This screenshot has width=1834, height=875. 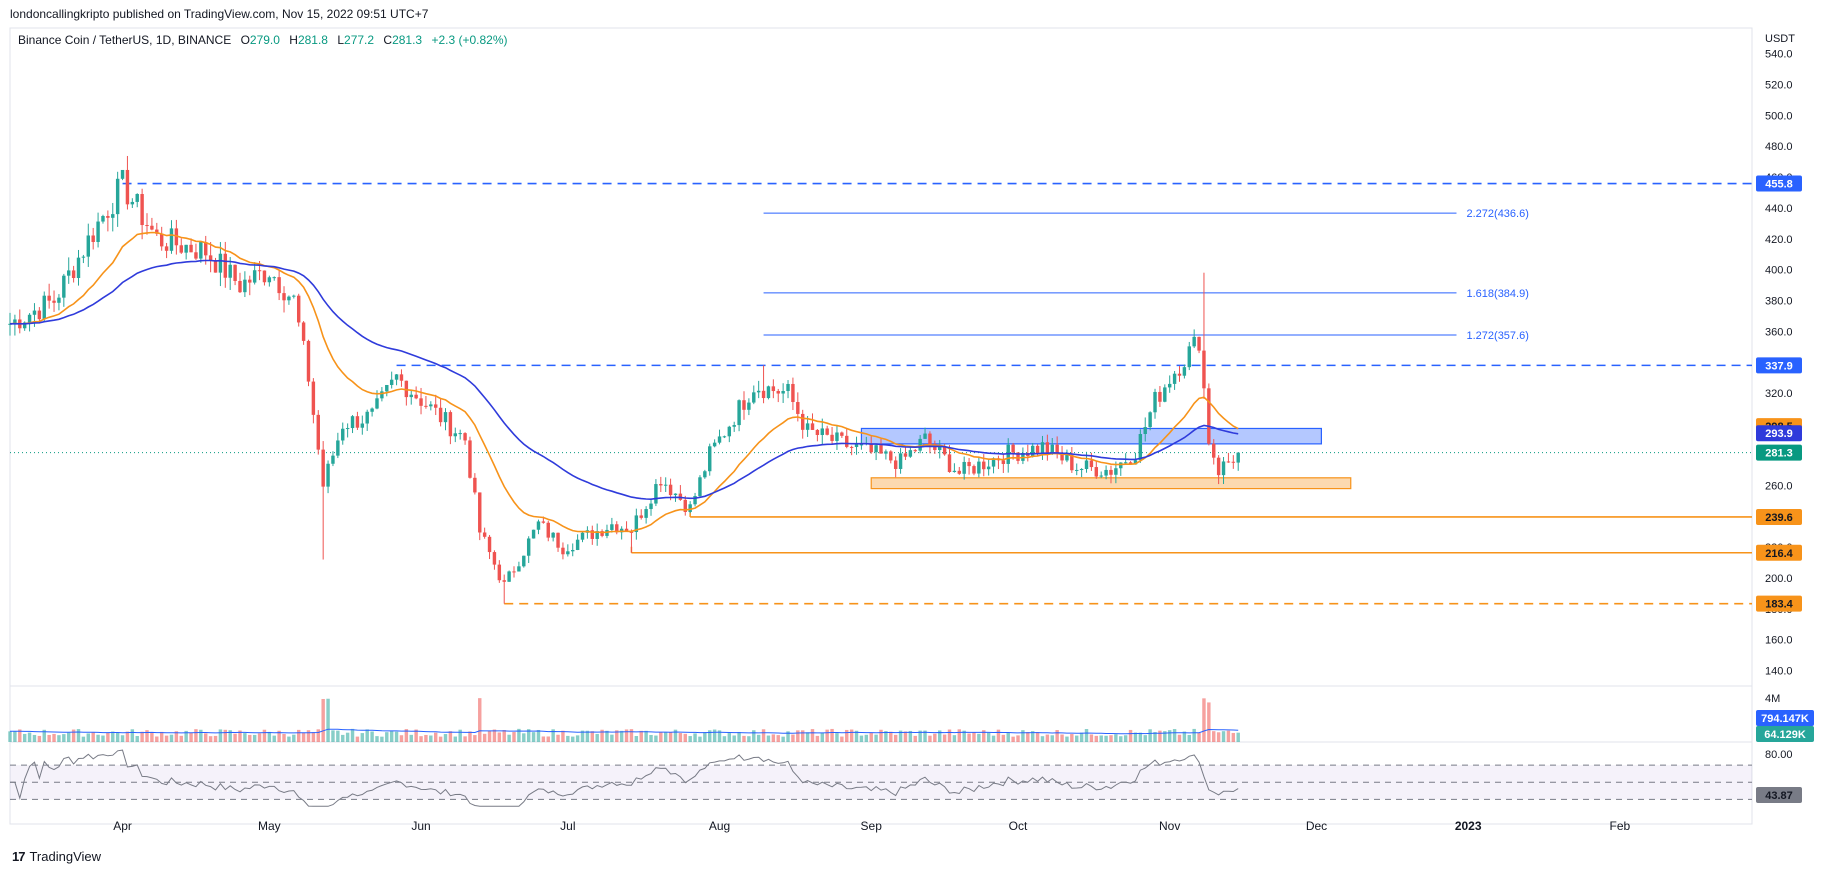 I want to click on volume-label: 64.129K, so click(x=1785, y=735).